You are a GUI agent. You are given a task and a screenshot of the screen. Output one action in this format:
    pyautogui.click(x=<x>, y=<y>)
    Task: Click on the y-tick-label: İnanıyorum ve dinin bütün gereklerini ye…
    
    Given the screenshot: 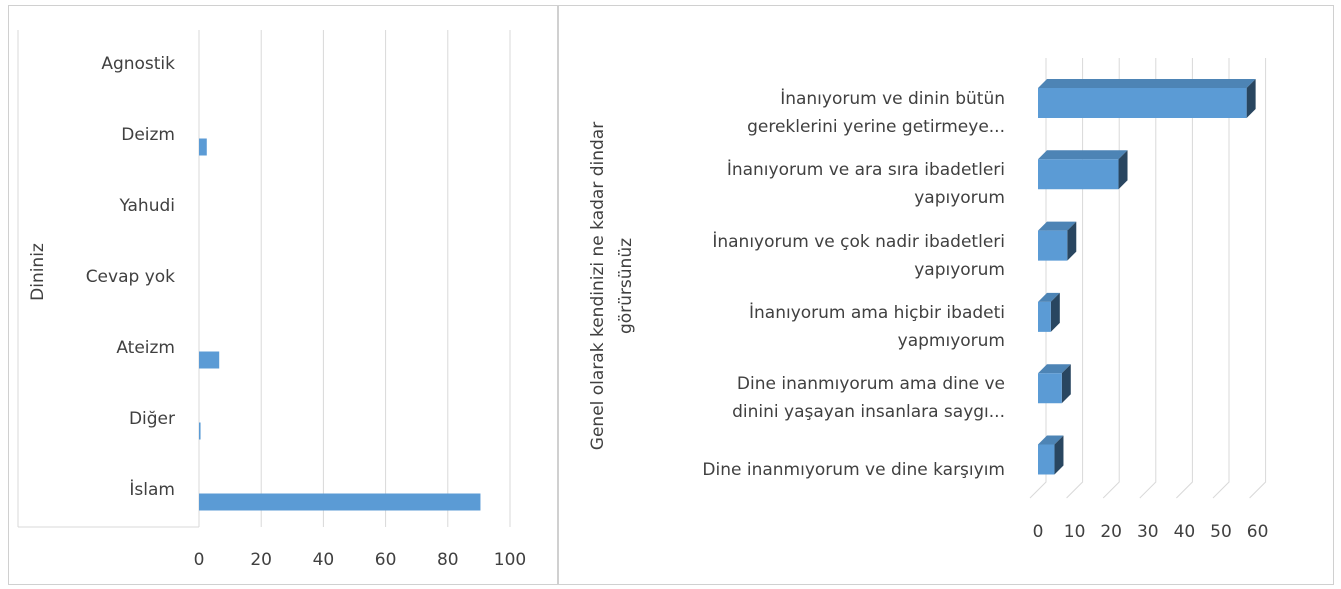 What is the action you would take?
    pyautogui.click(x=876, y=113)
    